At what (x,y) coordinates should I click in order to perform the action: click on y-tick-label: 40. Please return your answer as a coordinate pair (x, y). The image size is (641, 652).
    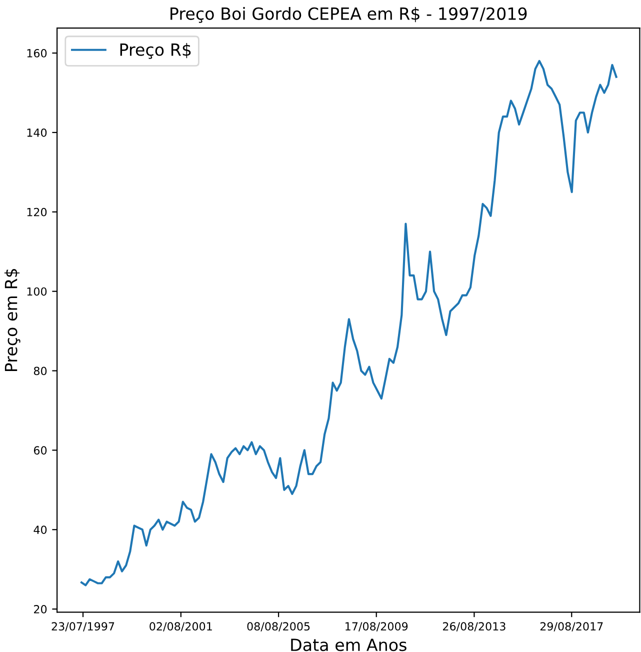
    Looking at the image, I should click on (40, 530).